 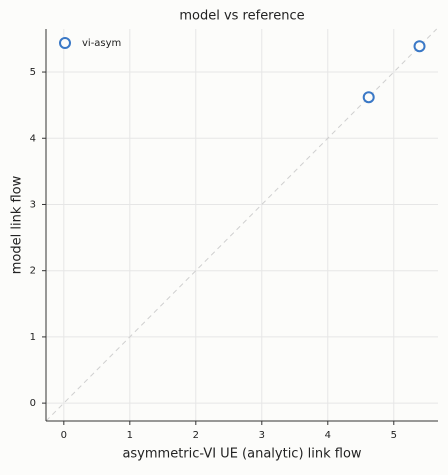 What do you see at coordinates (241, 16) in the screenshot?
I see `chart-title: model vs reference` at bounding box center [241, 16].